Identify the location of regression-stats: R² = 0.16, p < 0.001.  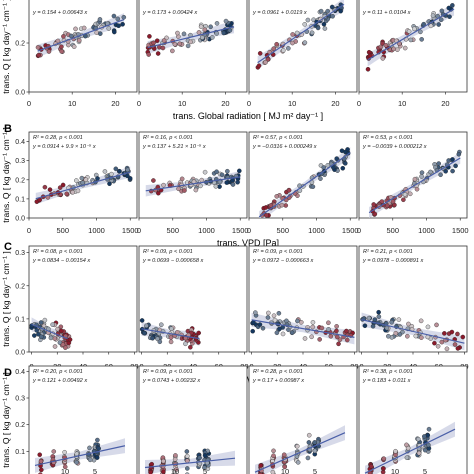
(168, 138).